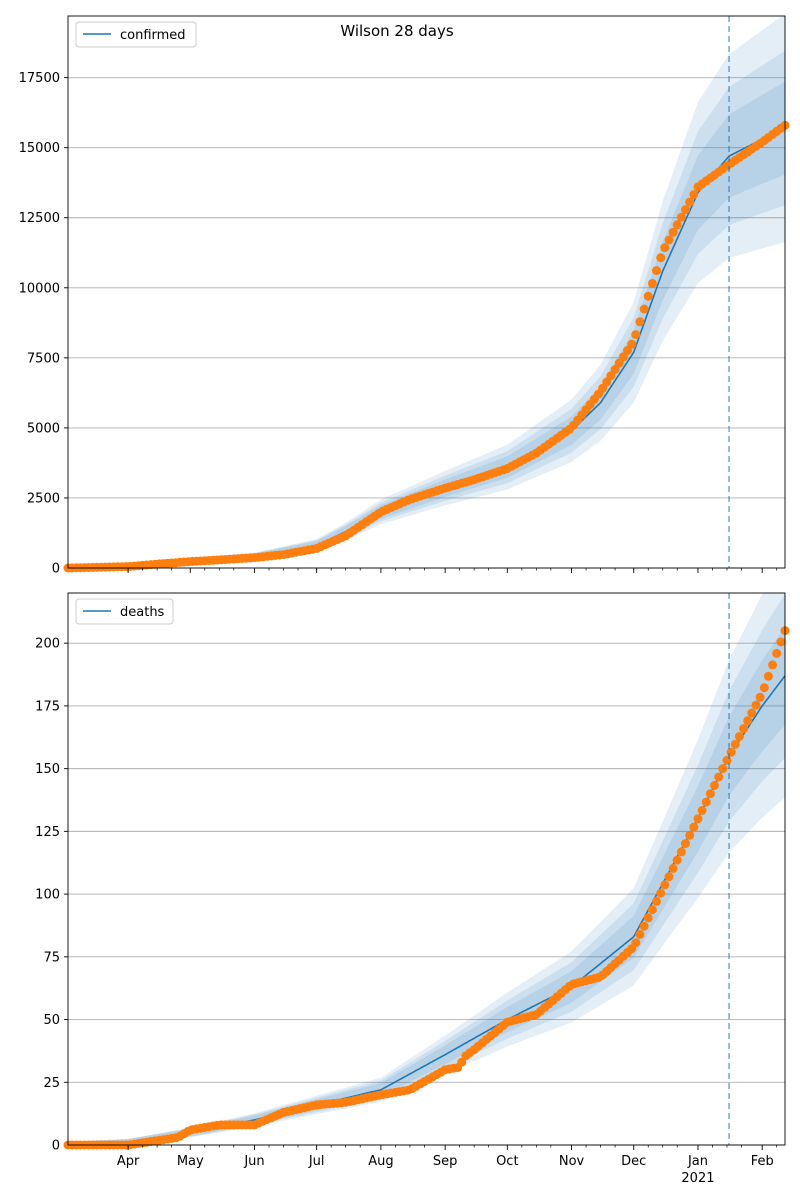 The width and height of the screenshot is (800, 1204). Describe the element at coordinates (47, 769) in the screenshot. I see `y-tick-label: 150` at that location.